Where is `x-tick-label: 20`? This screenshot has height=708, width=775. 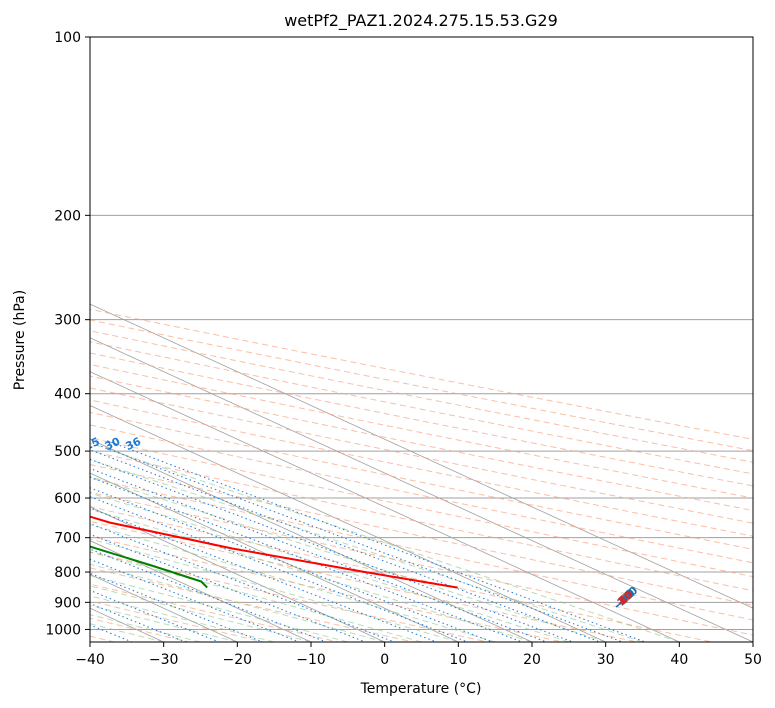 x-tick-label: 20 is located at coordinates (532, 660).